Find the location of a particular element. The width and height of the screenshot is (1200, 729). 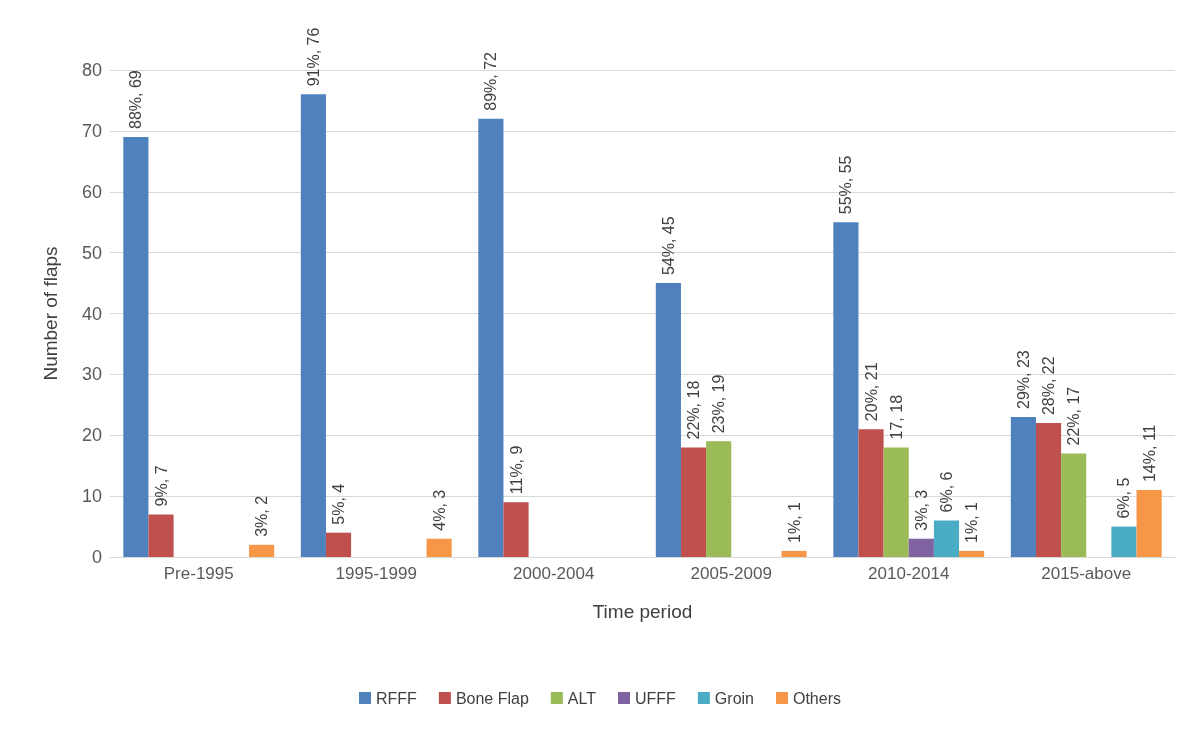

legend-label: ALT is located at coordinates (582, 698).